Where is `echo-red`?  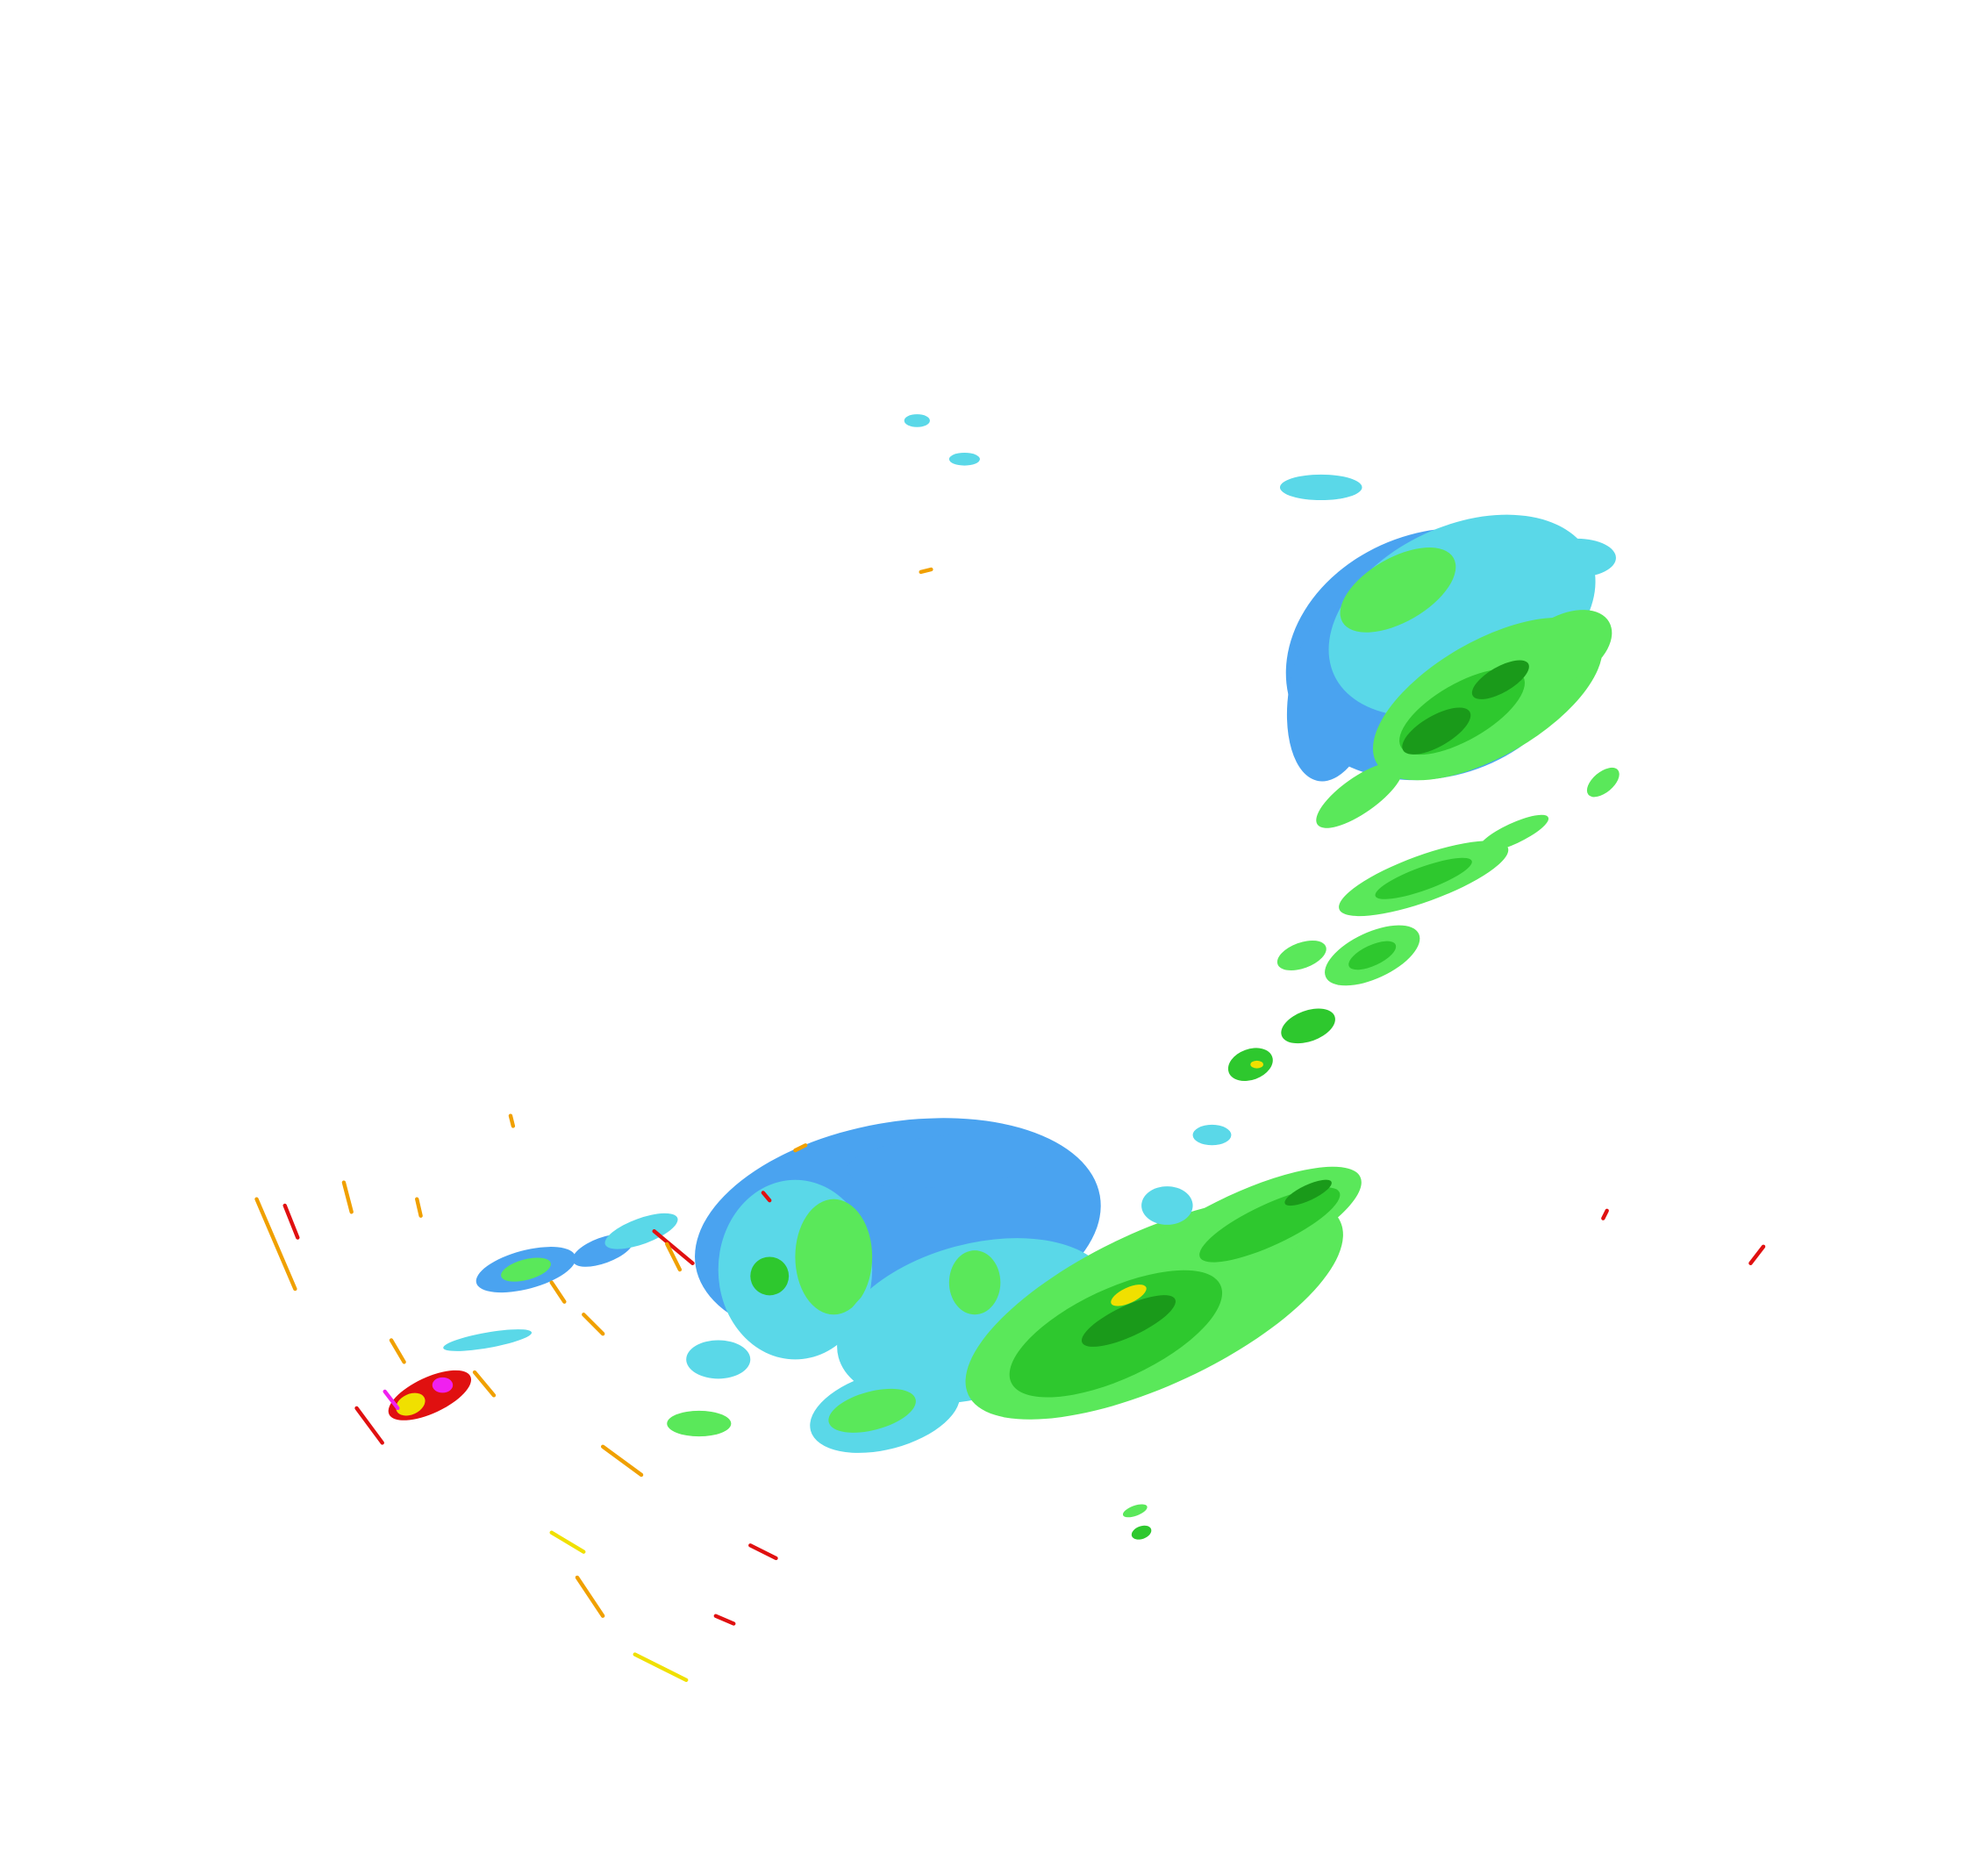 echo-red is located at coordinates (430, 1395).